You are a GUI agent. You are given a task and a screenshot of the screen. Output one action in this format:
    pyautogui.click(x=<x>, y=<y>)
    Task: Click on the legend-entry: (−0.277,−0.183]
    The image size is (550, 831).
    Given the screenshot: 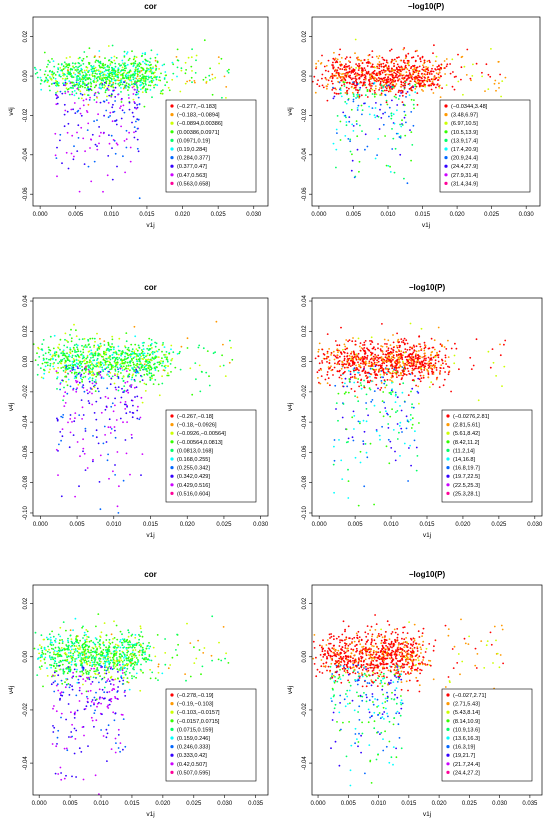 What is the action you would take?
    pyautogui.click(x=197, y=107)
    